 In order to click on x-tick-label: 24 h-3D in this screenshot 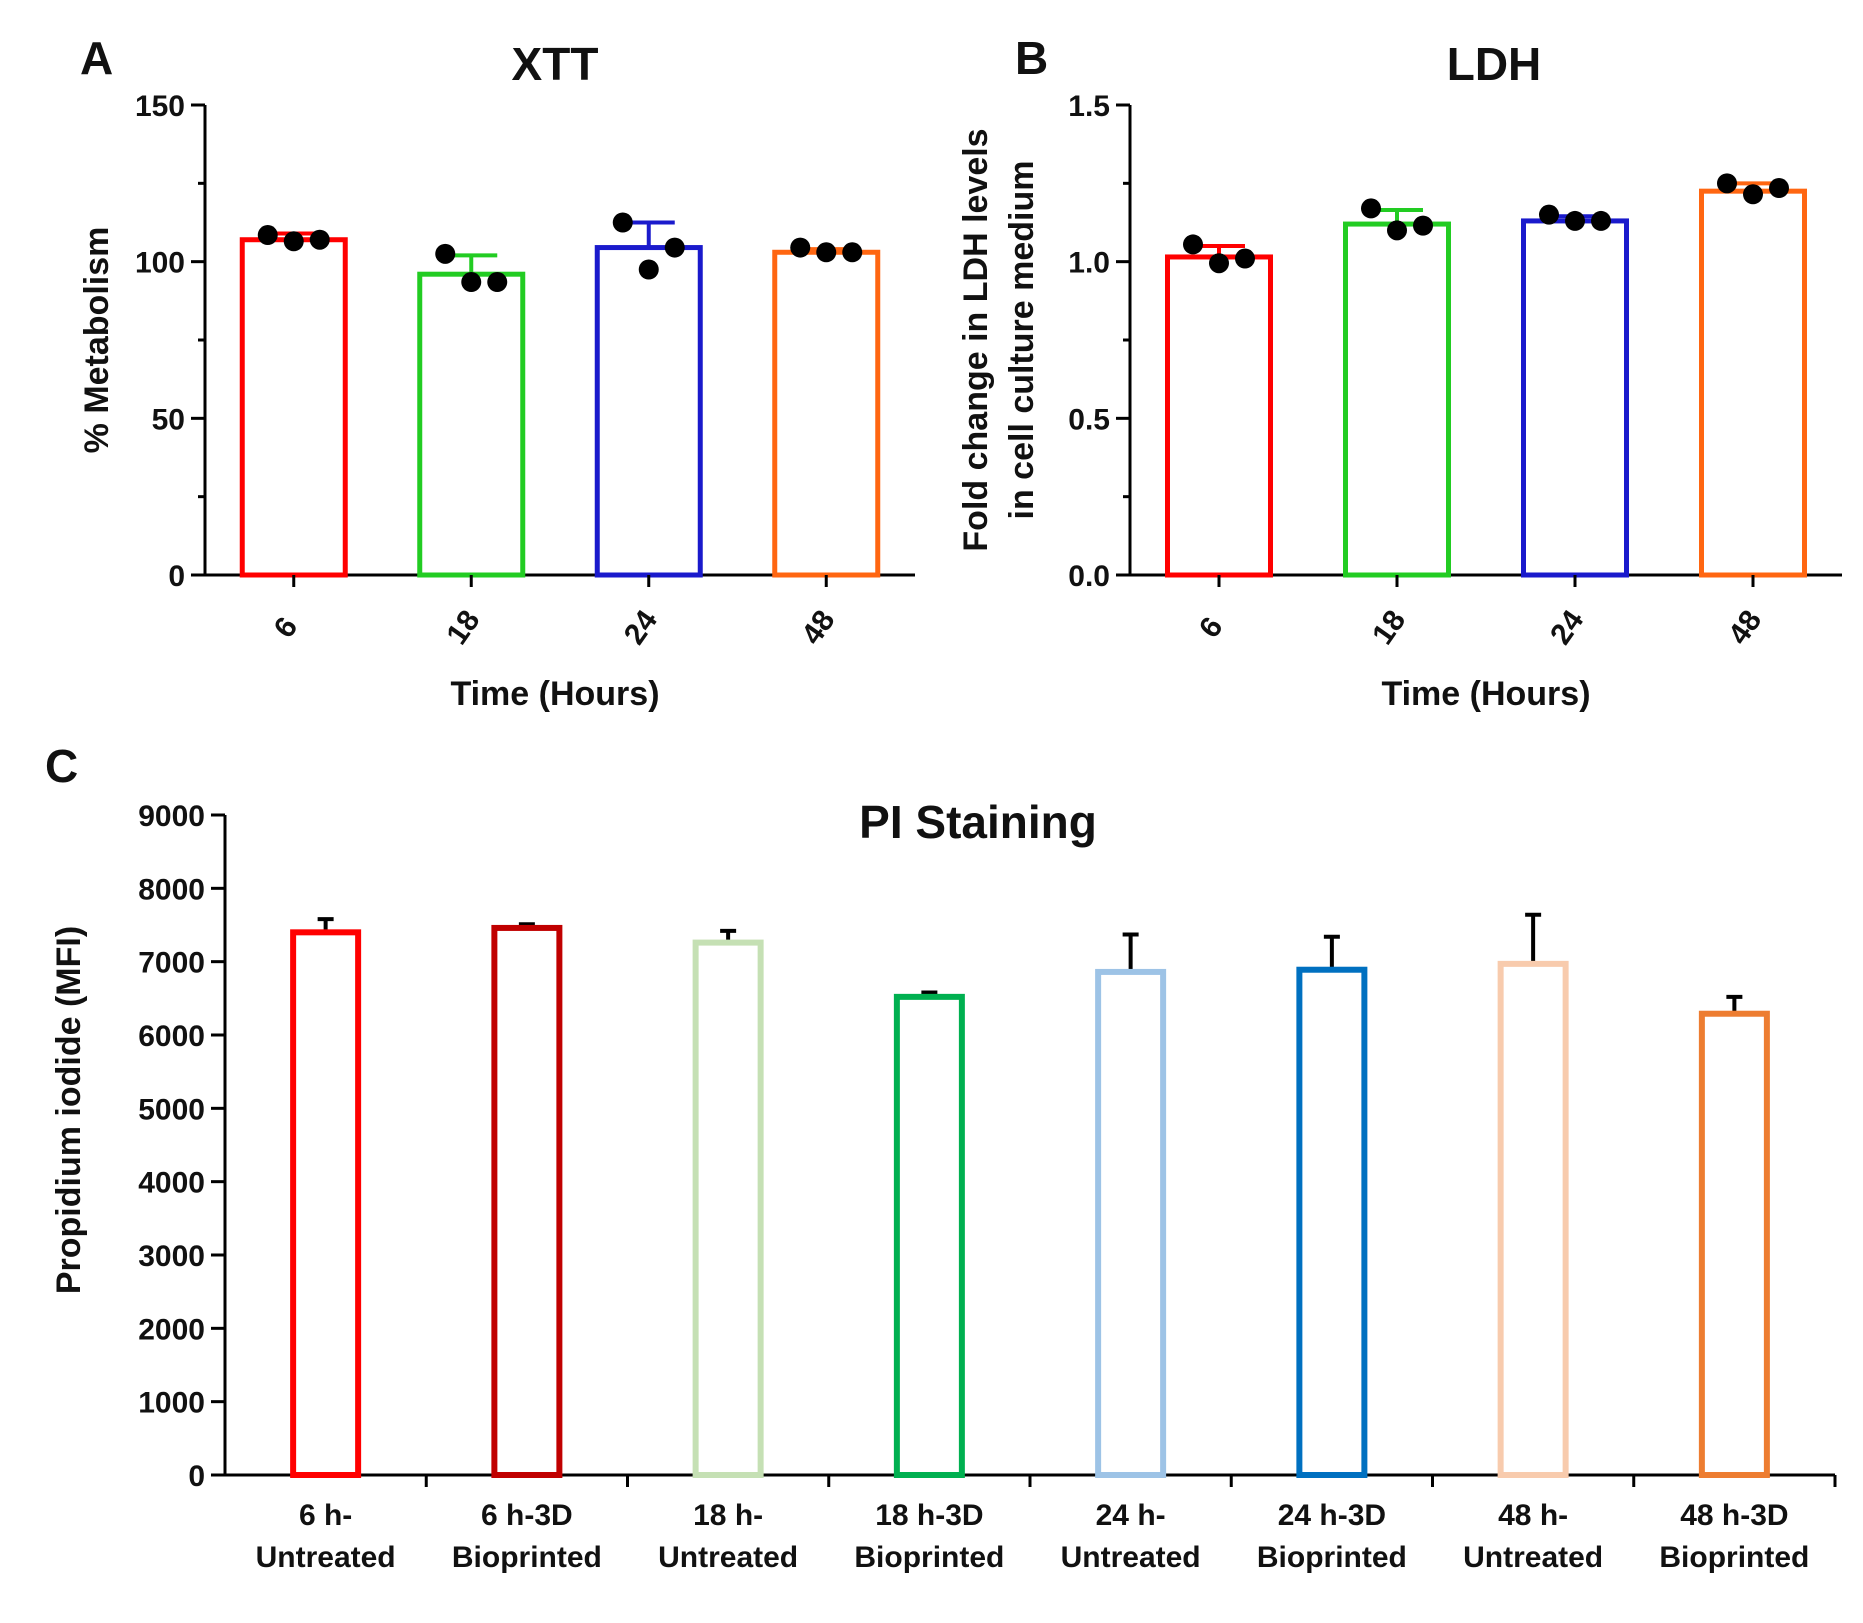, I will do `click(1332, 1515)`.